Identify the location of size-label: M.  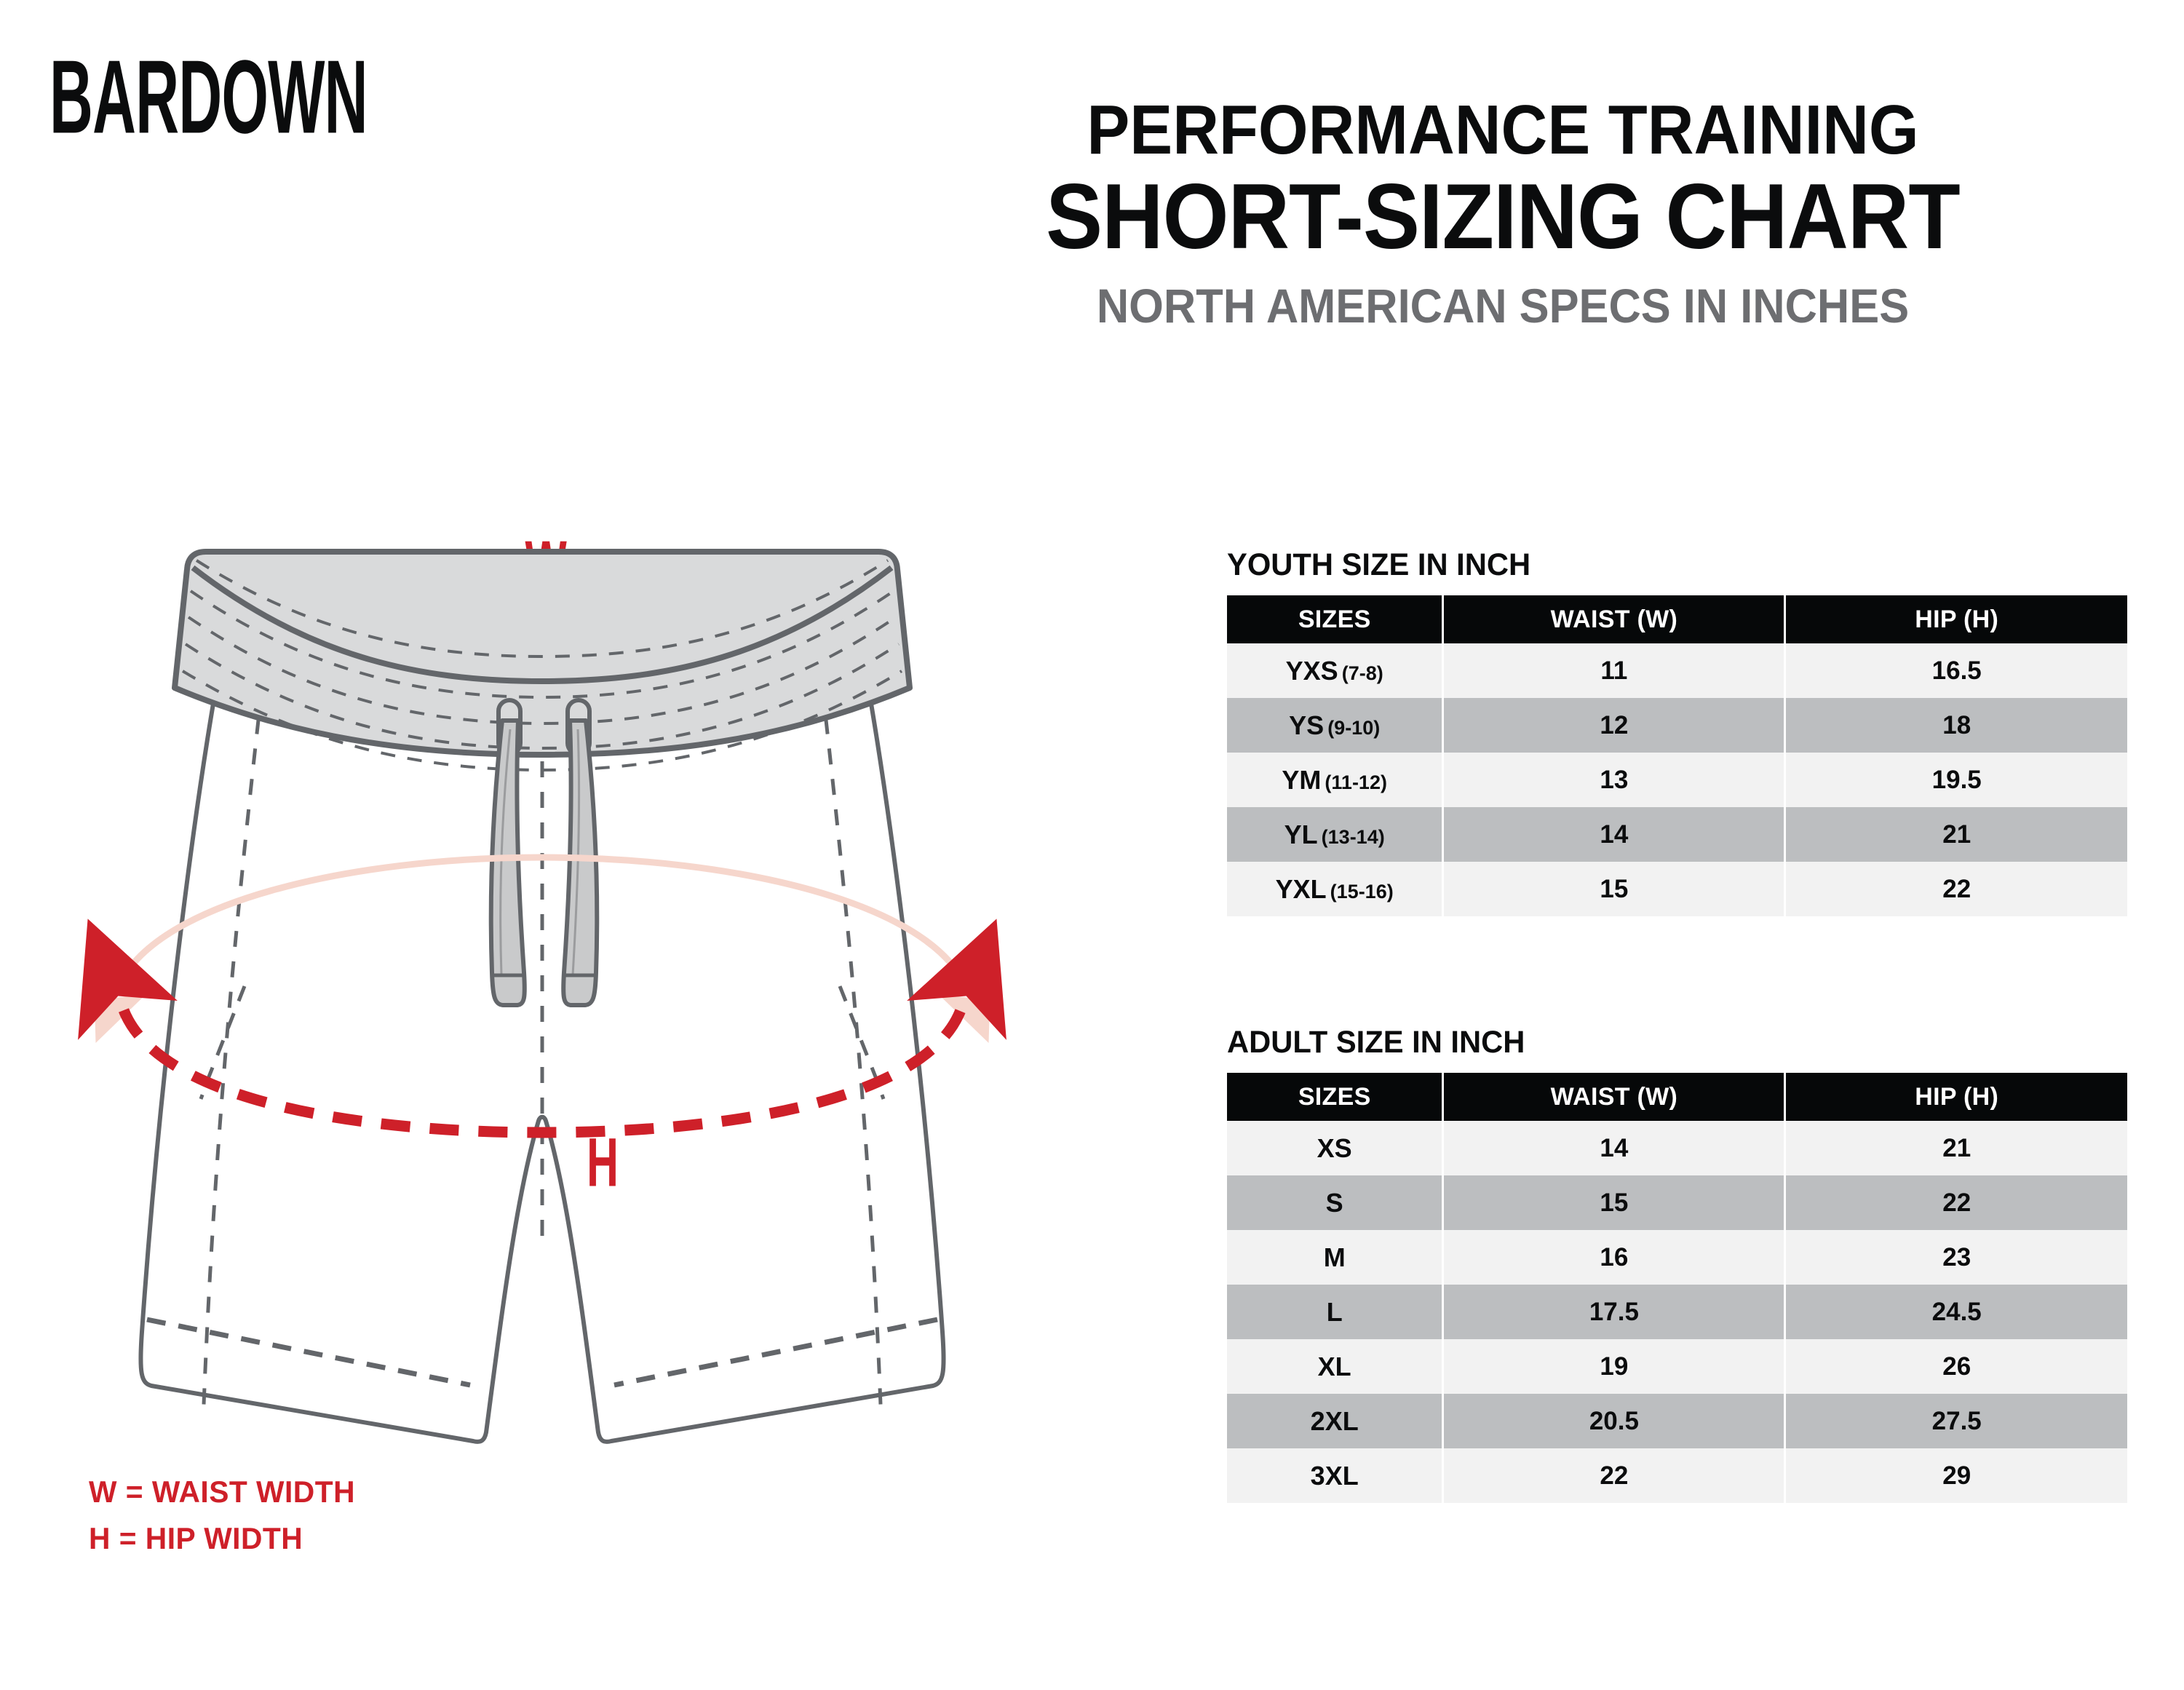
(1335, 1257).